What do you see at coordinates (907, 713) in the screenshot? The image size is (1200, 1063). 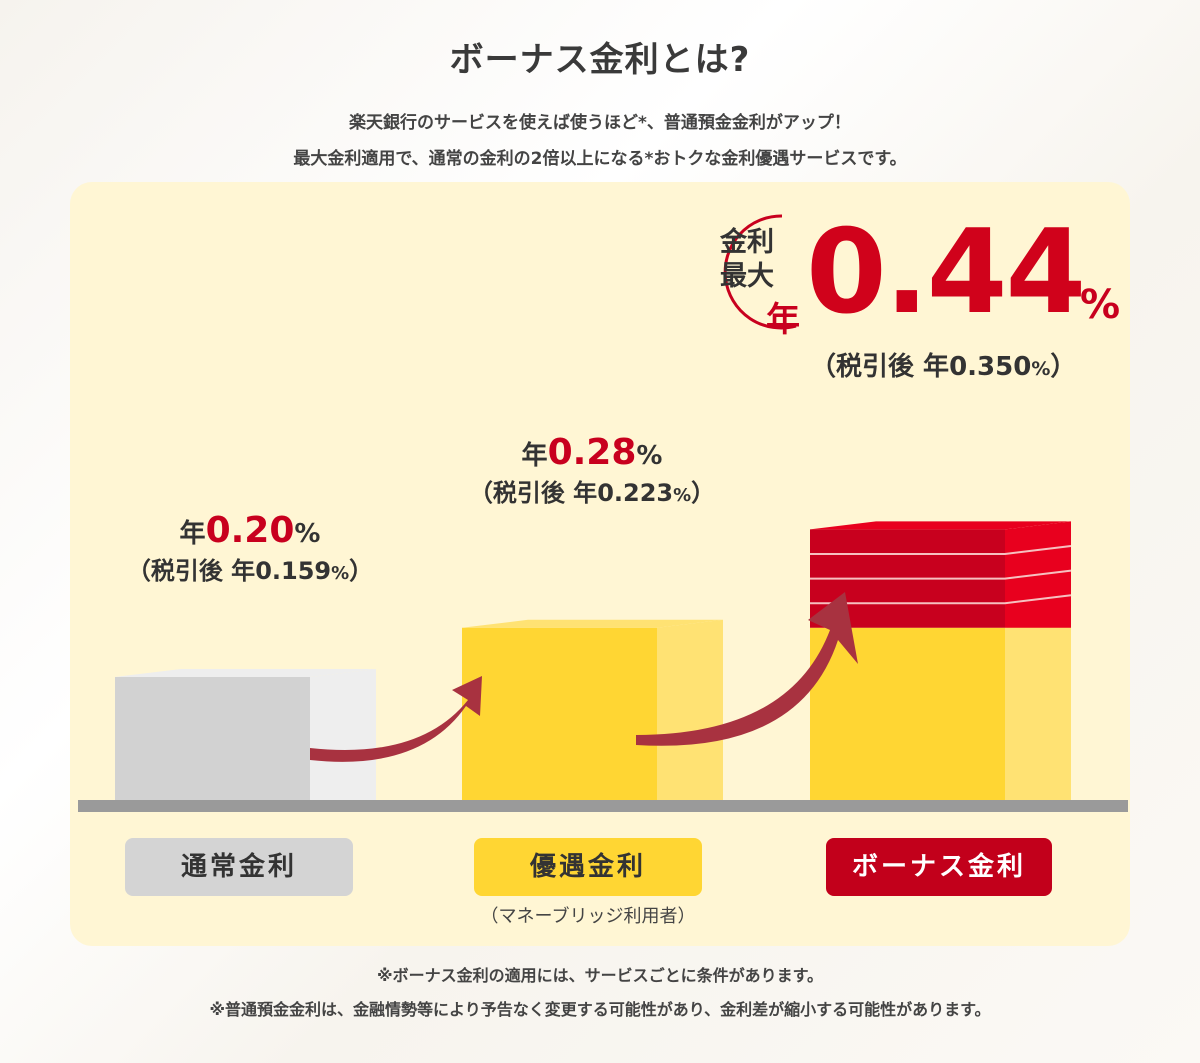 I see `bar-bonus-base-front` at bounding box center [907, 713].